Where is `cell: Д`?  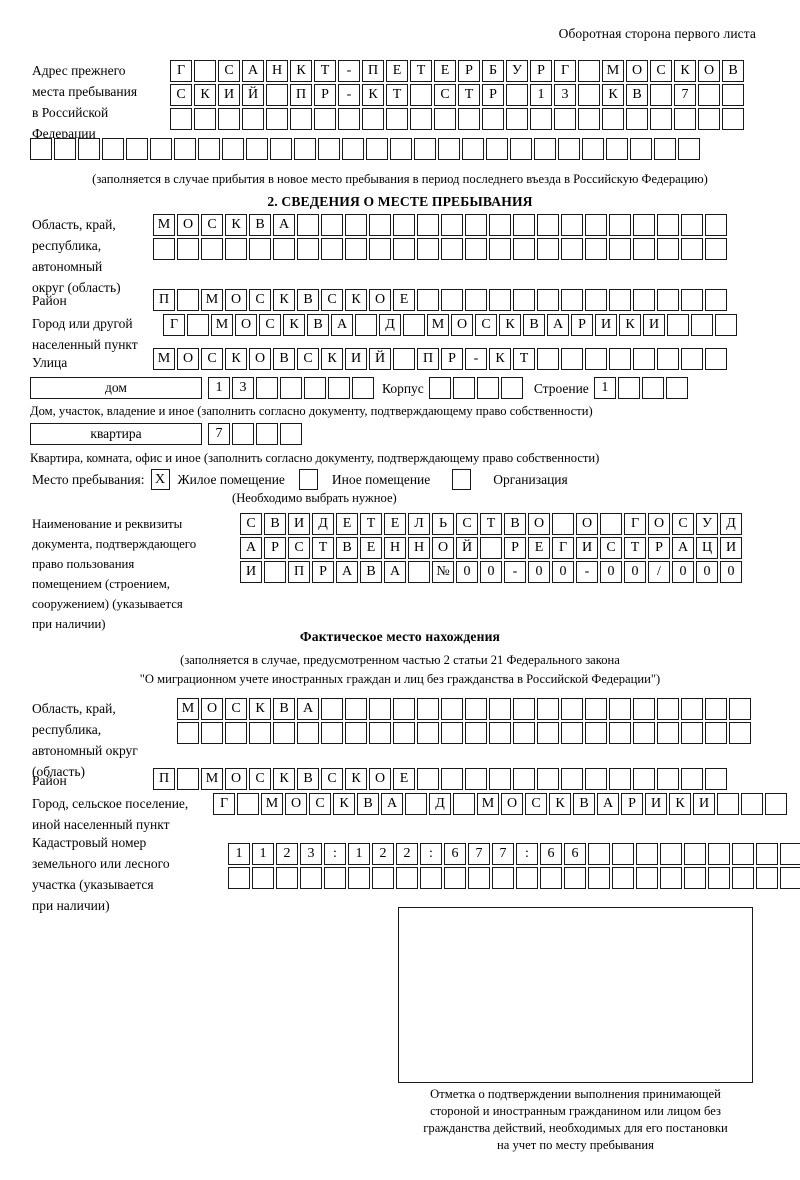 cell: Д is located at coordinates (323, 524).